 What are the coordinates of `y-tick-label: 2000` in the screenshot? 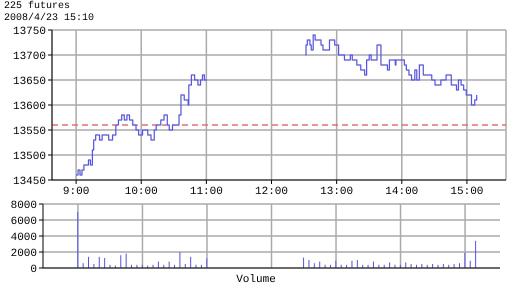 It's located at (23, 254).